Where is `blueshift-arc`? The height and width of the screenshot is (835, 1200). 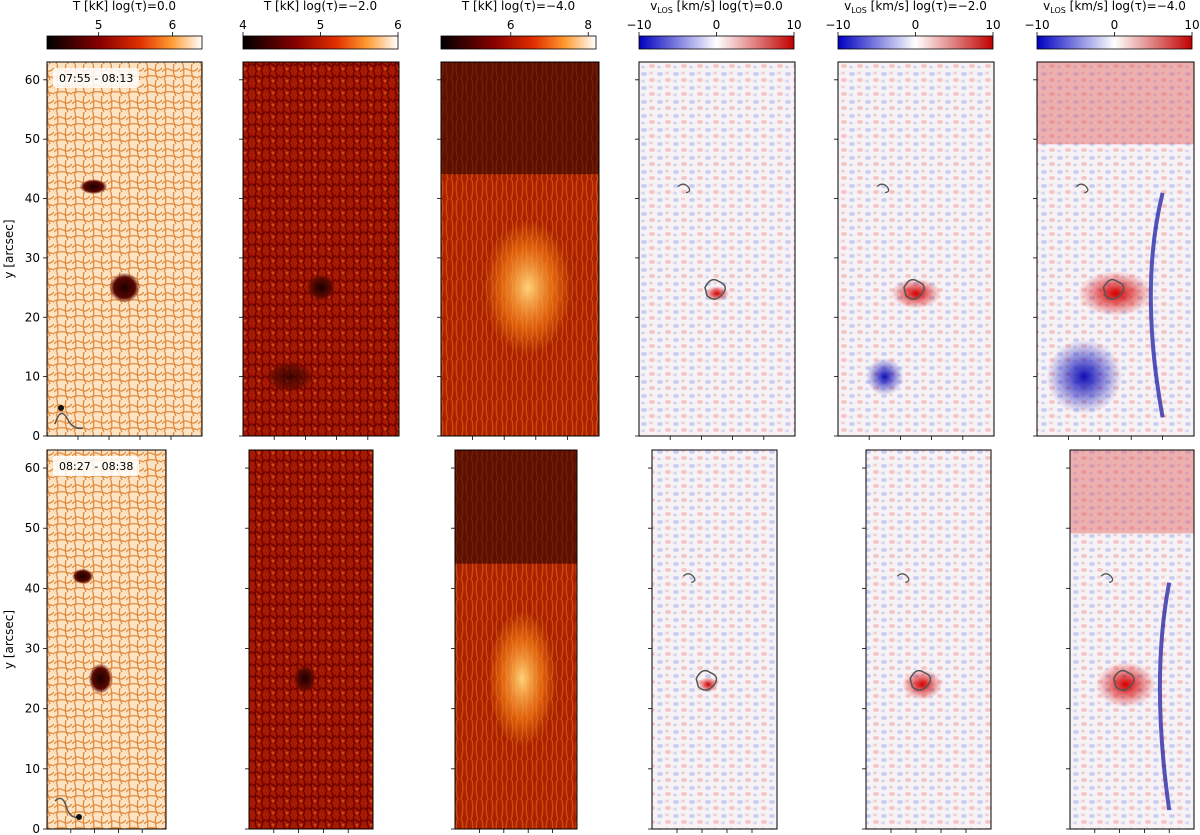
blueshift-arc is located at coordinates (1164, 696).